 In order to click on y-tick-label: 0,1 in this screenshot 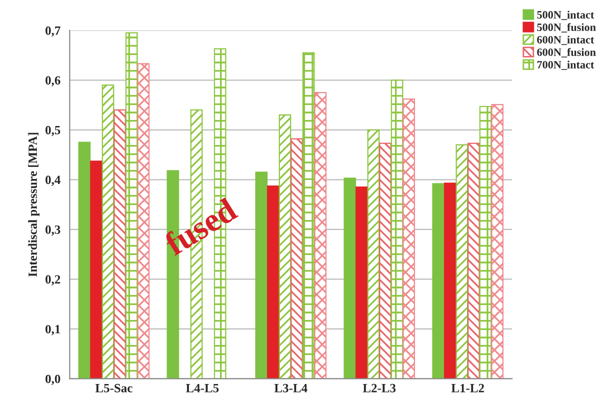, I will do `click(53, 330)`.